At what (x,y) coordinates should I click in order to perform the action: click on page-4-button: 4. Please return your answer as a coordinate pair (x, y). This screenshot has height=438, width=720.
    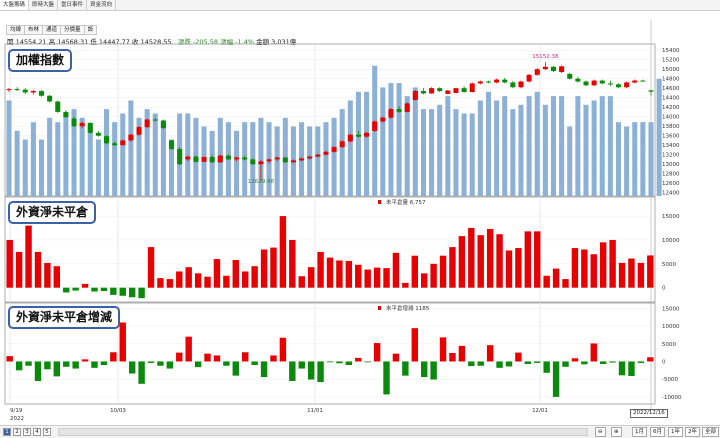
    Looking at the image, I should click on (37, 432).